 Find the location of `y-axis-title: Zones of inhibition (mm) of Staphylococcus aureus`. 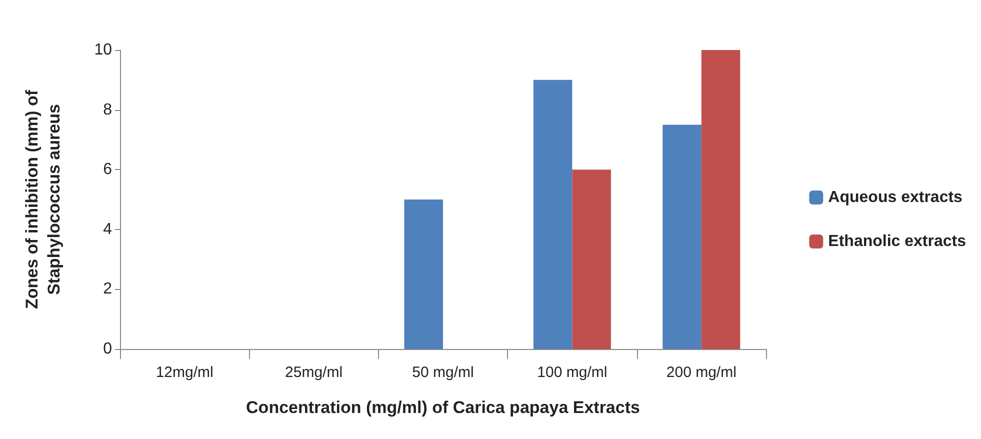

y-axis-title: Zones of inhibition (mm) of Staphylococcus aureus is located at coordinates (43, 200).